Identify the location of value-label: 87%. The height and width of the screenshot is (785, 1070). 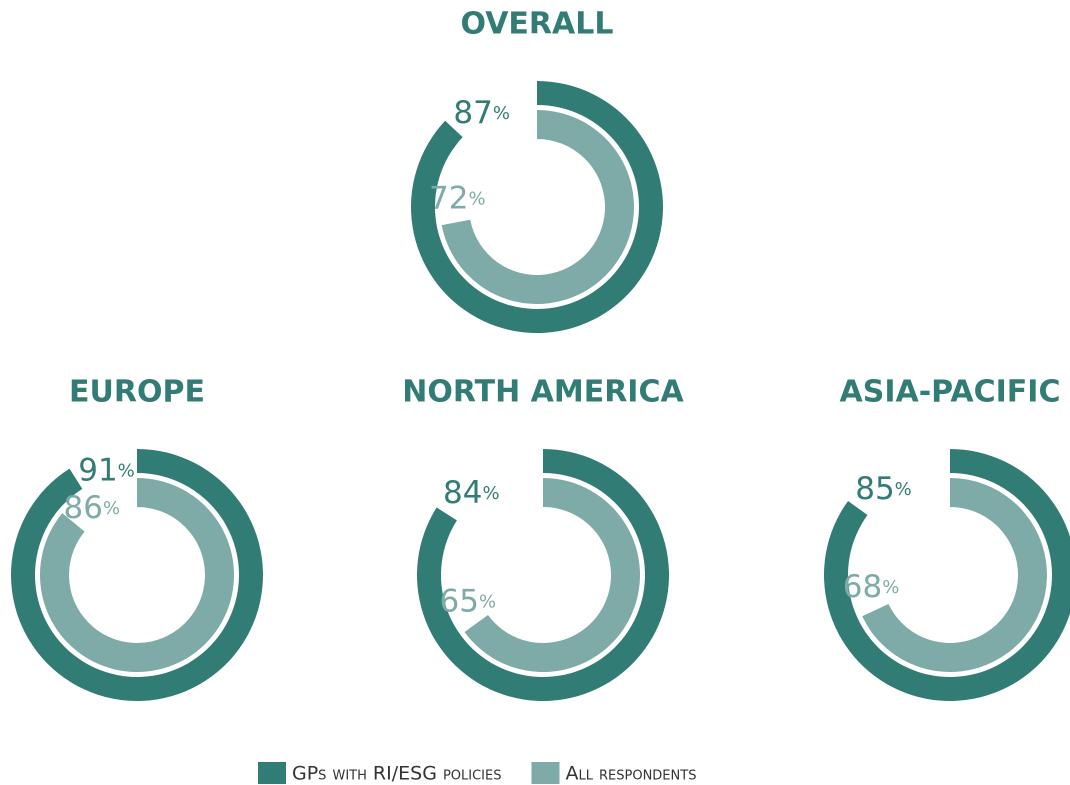
(481, 113).